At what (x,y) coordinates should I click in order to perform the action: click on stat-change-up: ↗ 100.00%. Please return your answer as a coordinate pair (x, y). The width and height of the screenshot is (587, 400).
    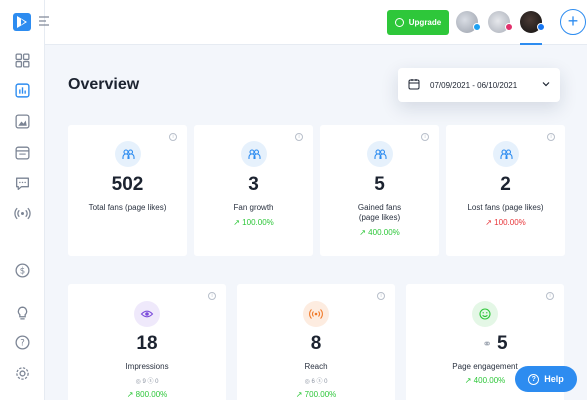
    Looking at the image, I should click on (253, 222).